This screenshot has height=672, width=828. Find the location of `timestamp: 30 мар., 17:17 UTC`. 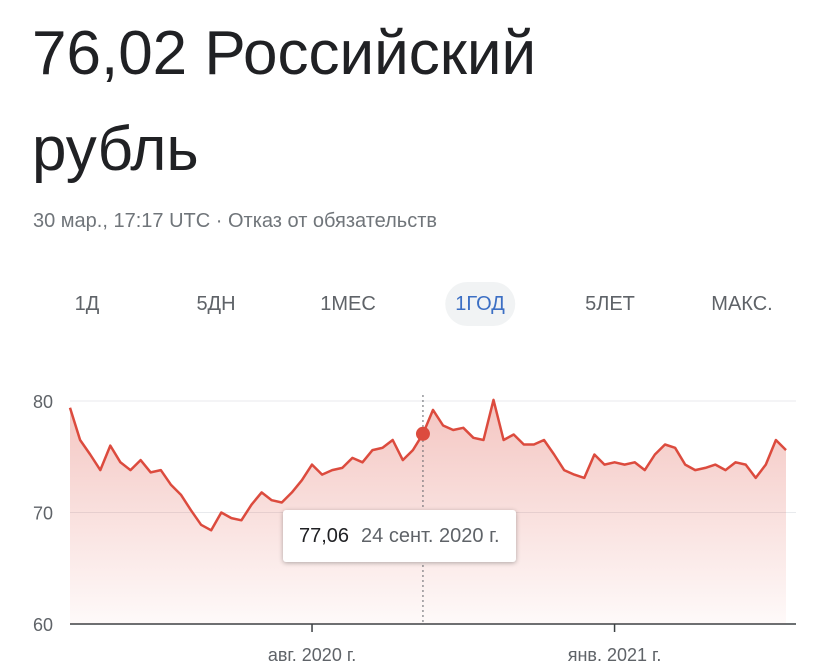

timestamp: 30 мар., 17:17 UTC is located at coordinates (122, 221).